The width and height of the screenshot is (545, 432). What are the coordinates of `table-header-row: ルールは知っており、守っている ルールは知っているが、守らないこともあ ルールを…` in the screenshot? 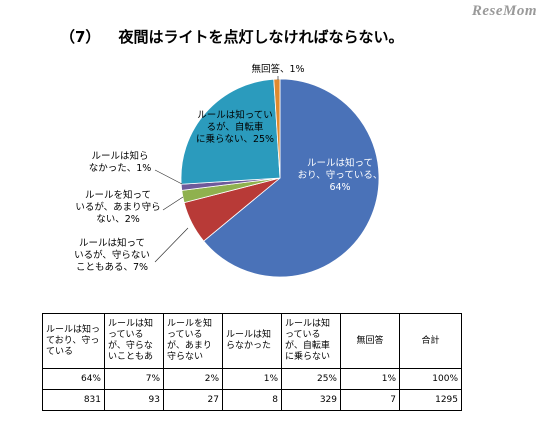 It's located at (252, 341).